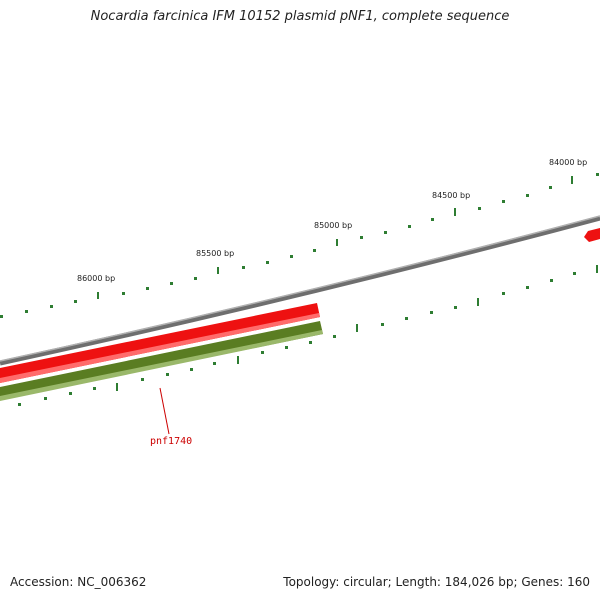 The width and height of the screenshot is (600, 600). What do you see at coordinates (96, 278) in the screenshot?
I see `tick-label-86000: 86000 bp` at bounding box center [96, 278].